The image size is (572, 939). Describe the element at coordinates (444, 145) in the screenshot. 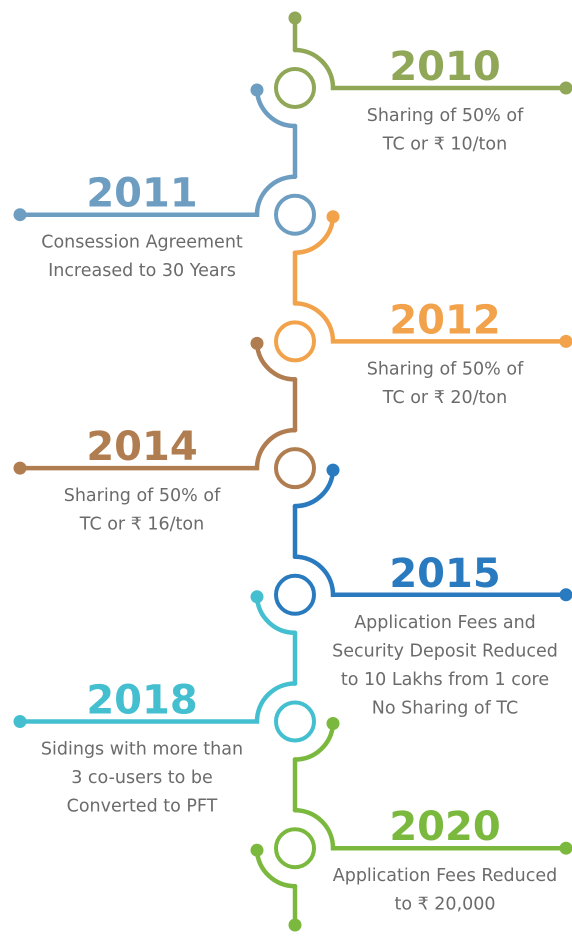

I see `description: TC or ₹ 10/ton` at that location.